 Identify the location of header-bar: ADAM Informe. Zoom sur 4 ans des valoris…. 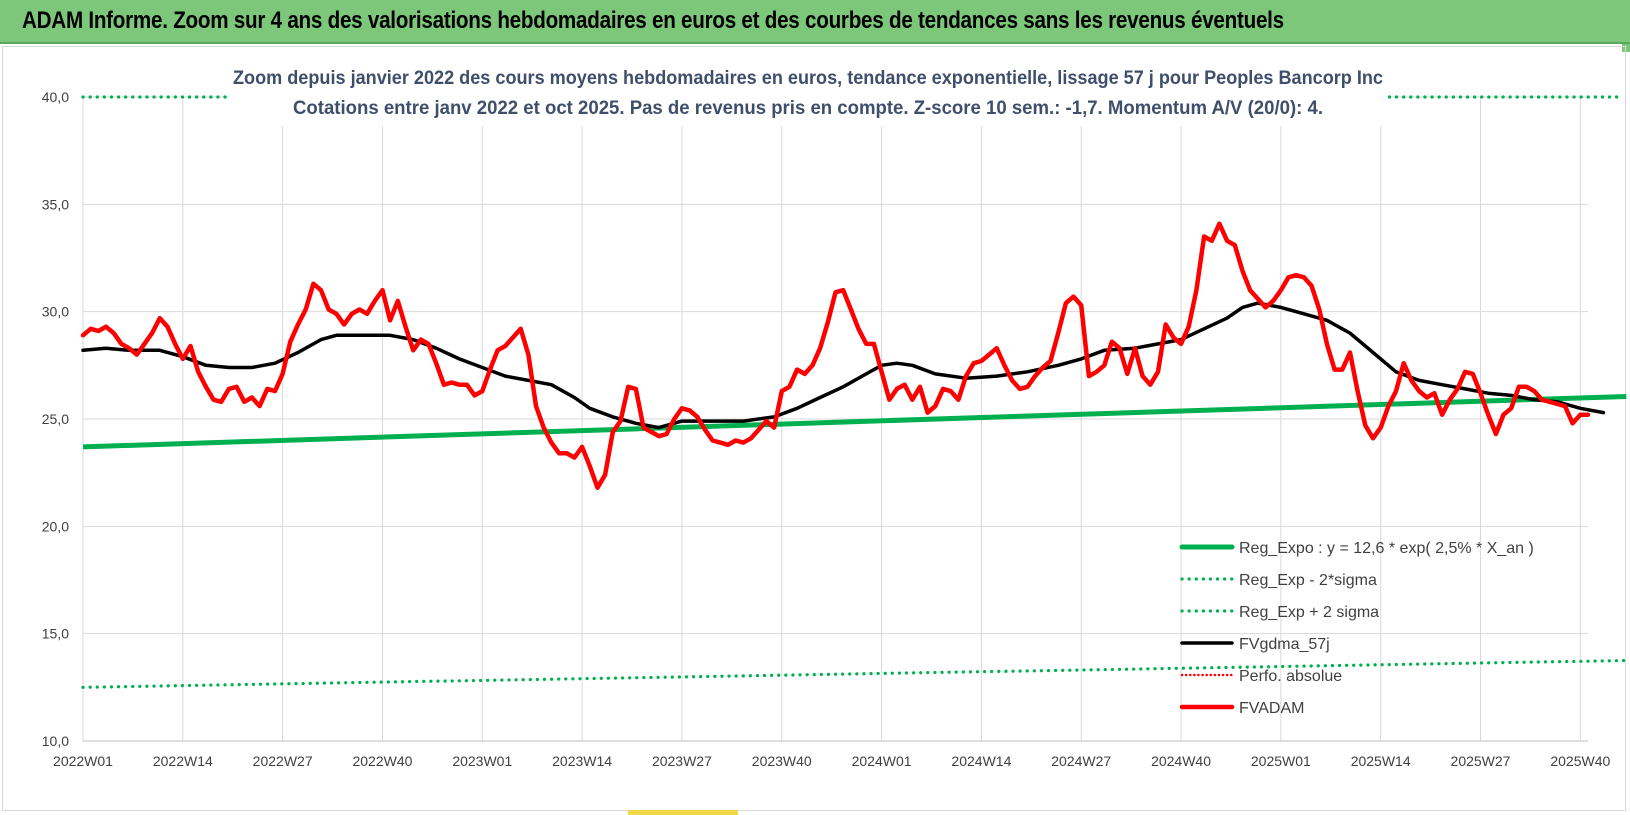
(815, 22).